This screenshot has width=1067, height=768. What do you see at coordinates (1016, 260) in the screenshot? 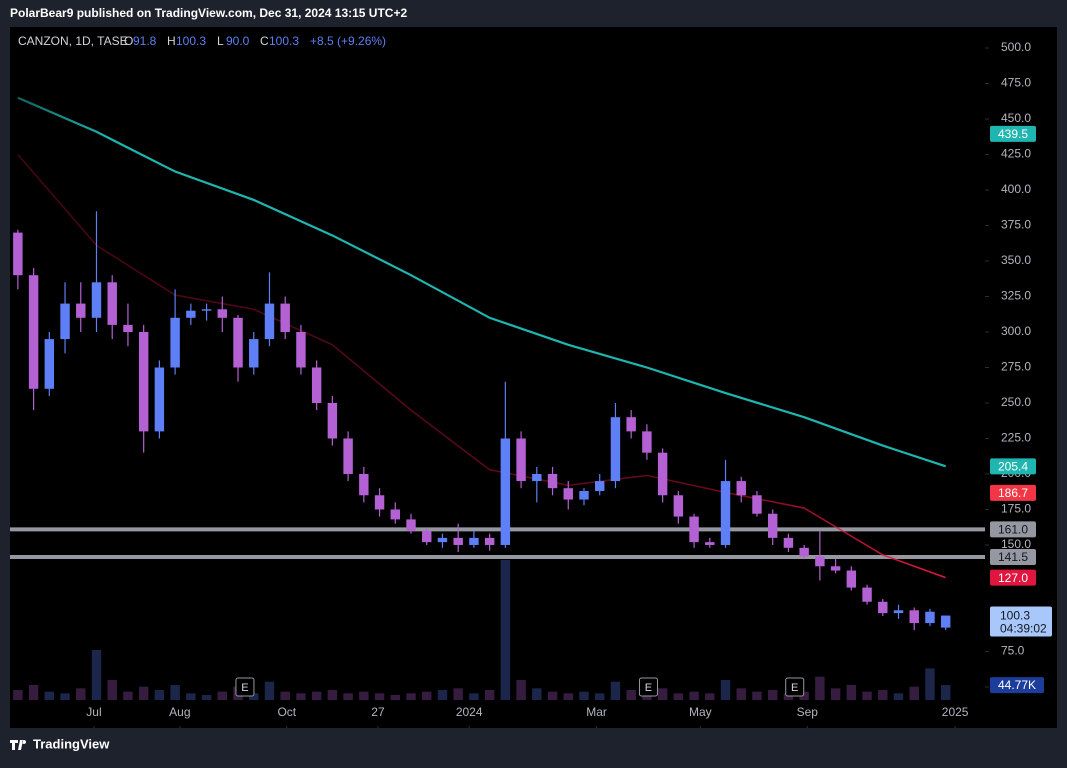
I see `y-tick-label: 350.0` at bounding box center [1016, 260].